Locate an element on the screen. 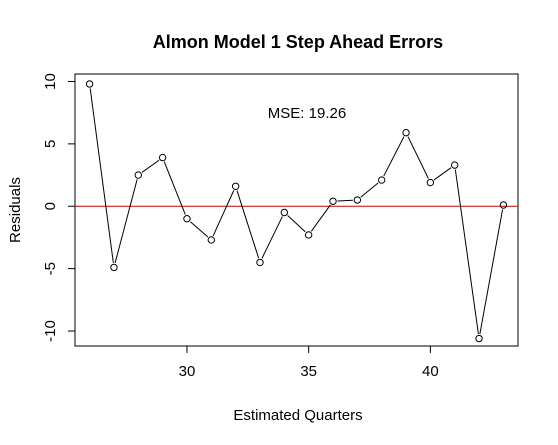  x-tick-label-2: 40 is located at coordinates (430, 371).